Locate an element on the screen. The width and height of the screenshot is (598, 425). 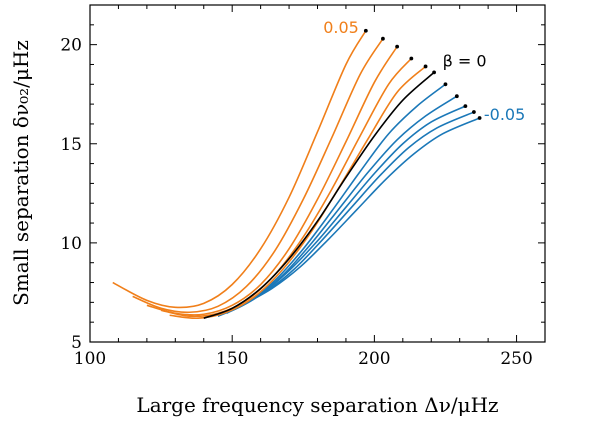
annotation-label: β = 0 is located at coordinates (465, 60).